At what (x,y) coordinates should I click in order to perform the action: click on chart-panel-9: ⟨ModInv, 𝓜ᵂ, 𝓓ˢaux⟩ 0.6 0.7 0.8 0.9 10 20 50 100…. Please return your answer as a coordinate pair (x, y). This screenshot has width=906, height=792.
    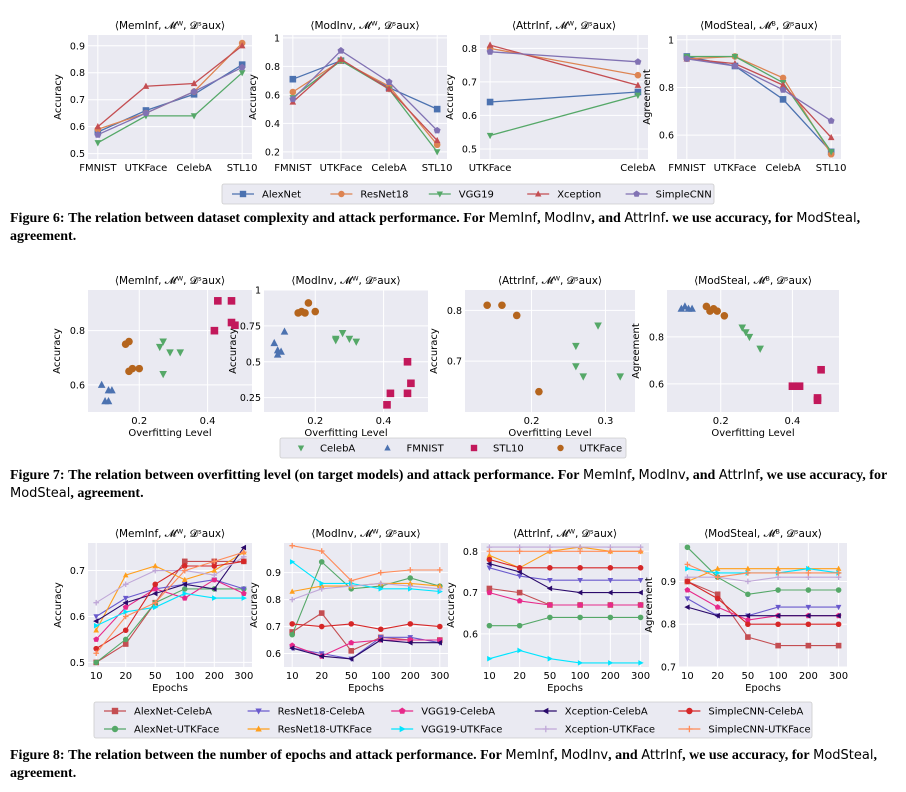
    Looking at the image, I should click on (349, 611).